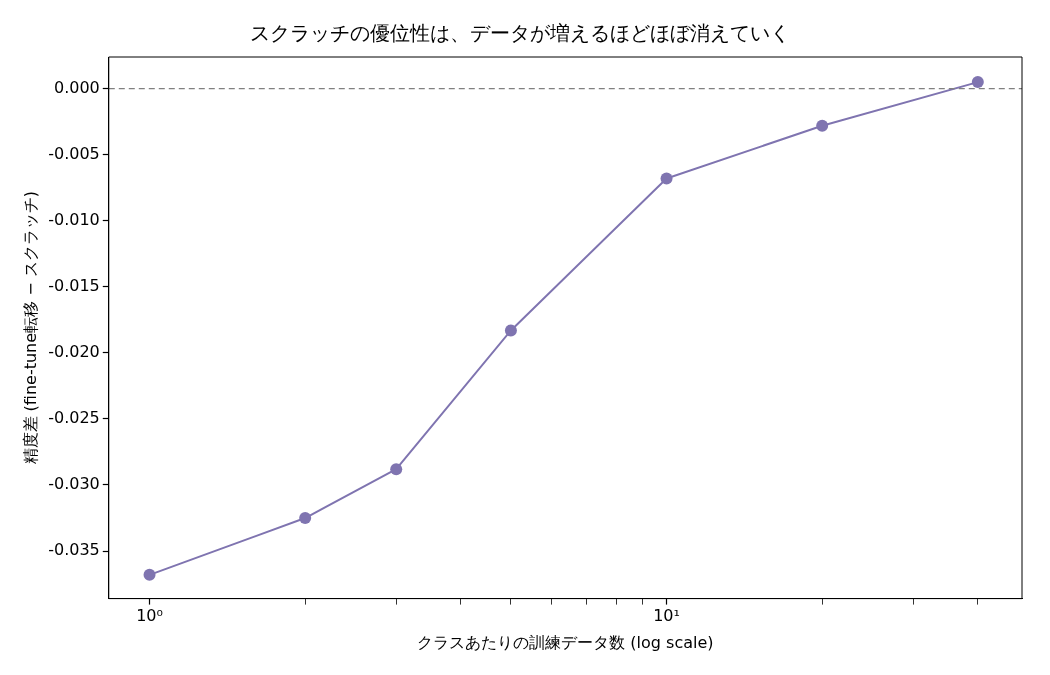  I want to click on y-tick-label: -0.035, so click(74, 550).